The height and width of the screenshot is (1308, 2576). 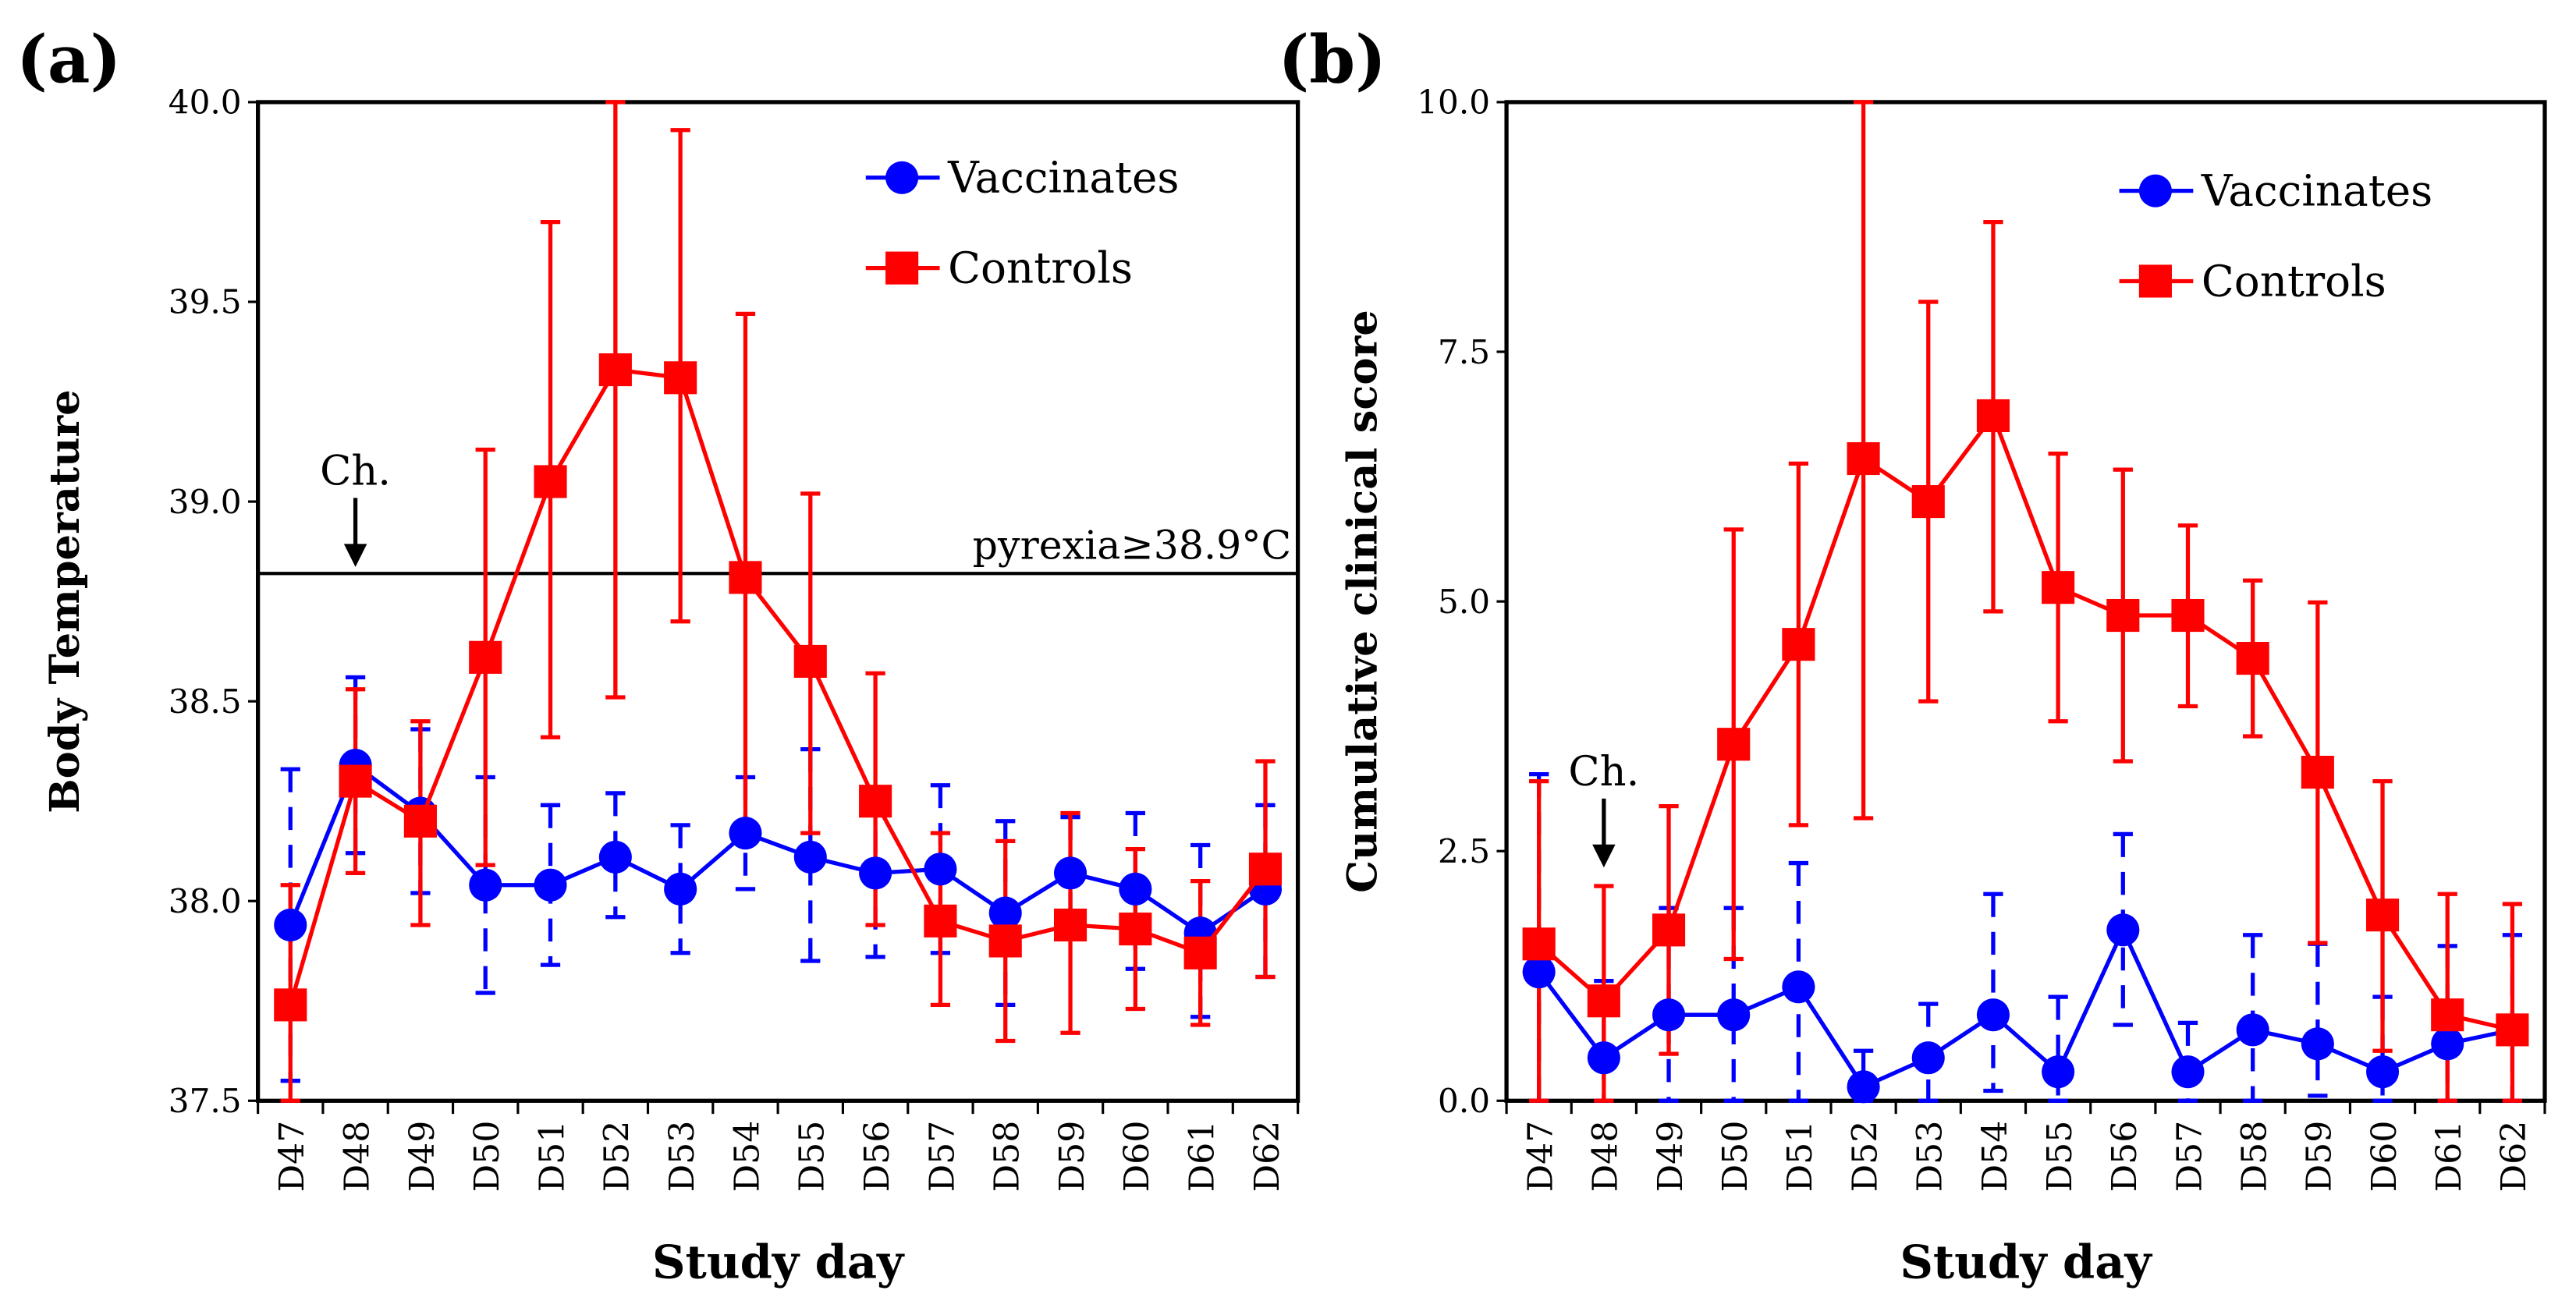 What do you see at coordinates (1464, 602) in the screenshot?
I see `y-tick-label: 5.0` at bounding box center [1464, 602].